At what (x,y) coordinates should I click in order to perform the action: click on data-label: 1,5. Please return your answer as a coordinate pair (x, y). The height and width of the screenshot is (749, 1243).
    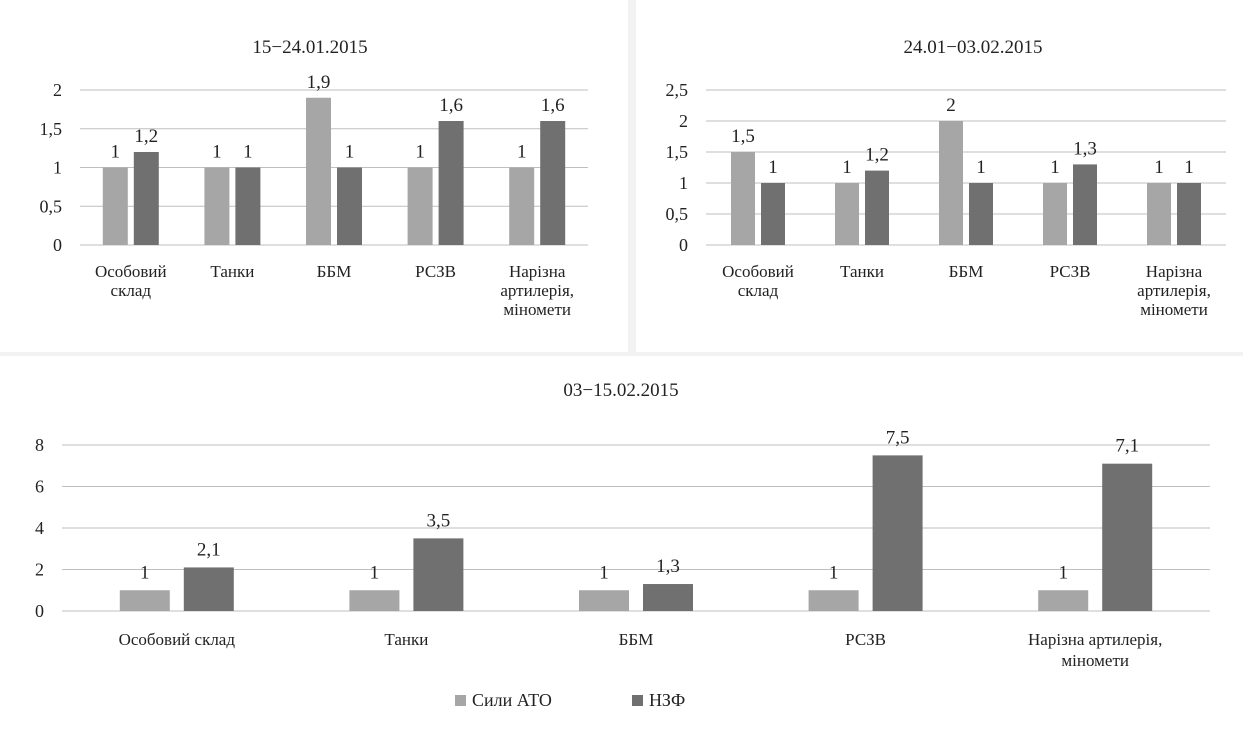
    Looking at the image, I should click on (743, 136).